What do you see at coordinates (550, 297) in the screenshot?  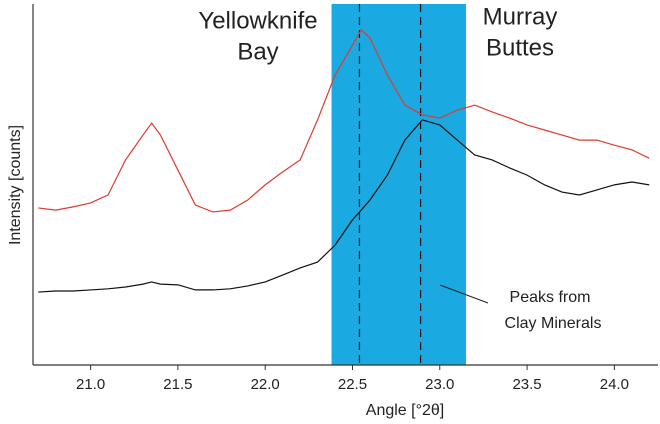 I see `annotation: Peaks from` at bounding box center [550, 297].